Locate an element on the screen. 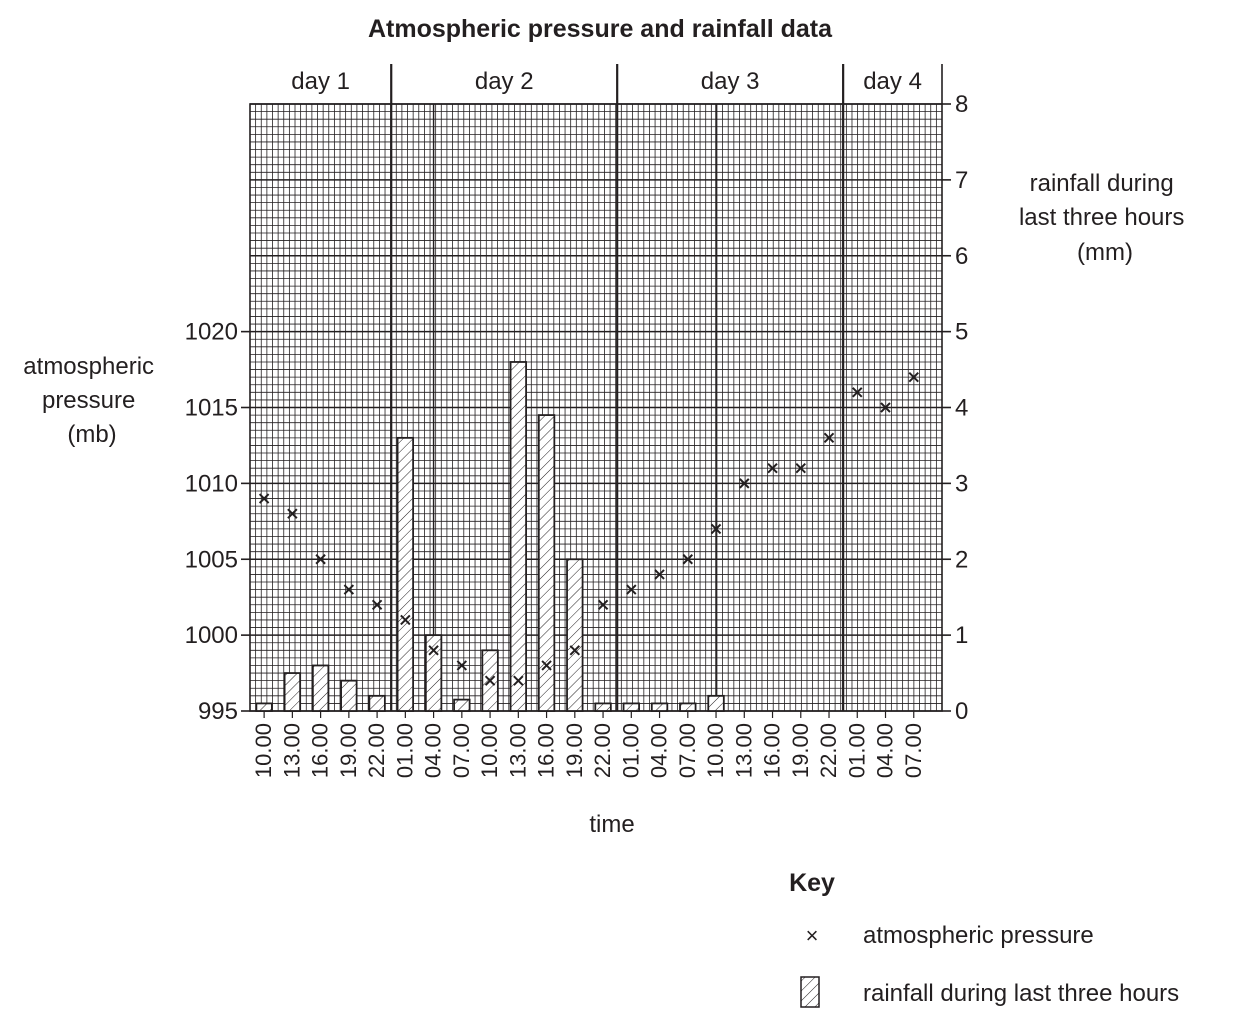 Image resolution: width=1253 pixels, height=1012 pixels. right-tick-label: 2 is located at coordinates (961, 559).